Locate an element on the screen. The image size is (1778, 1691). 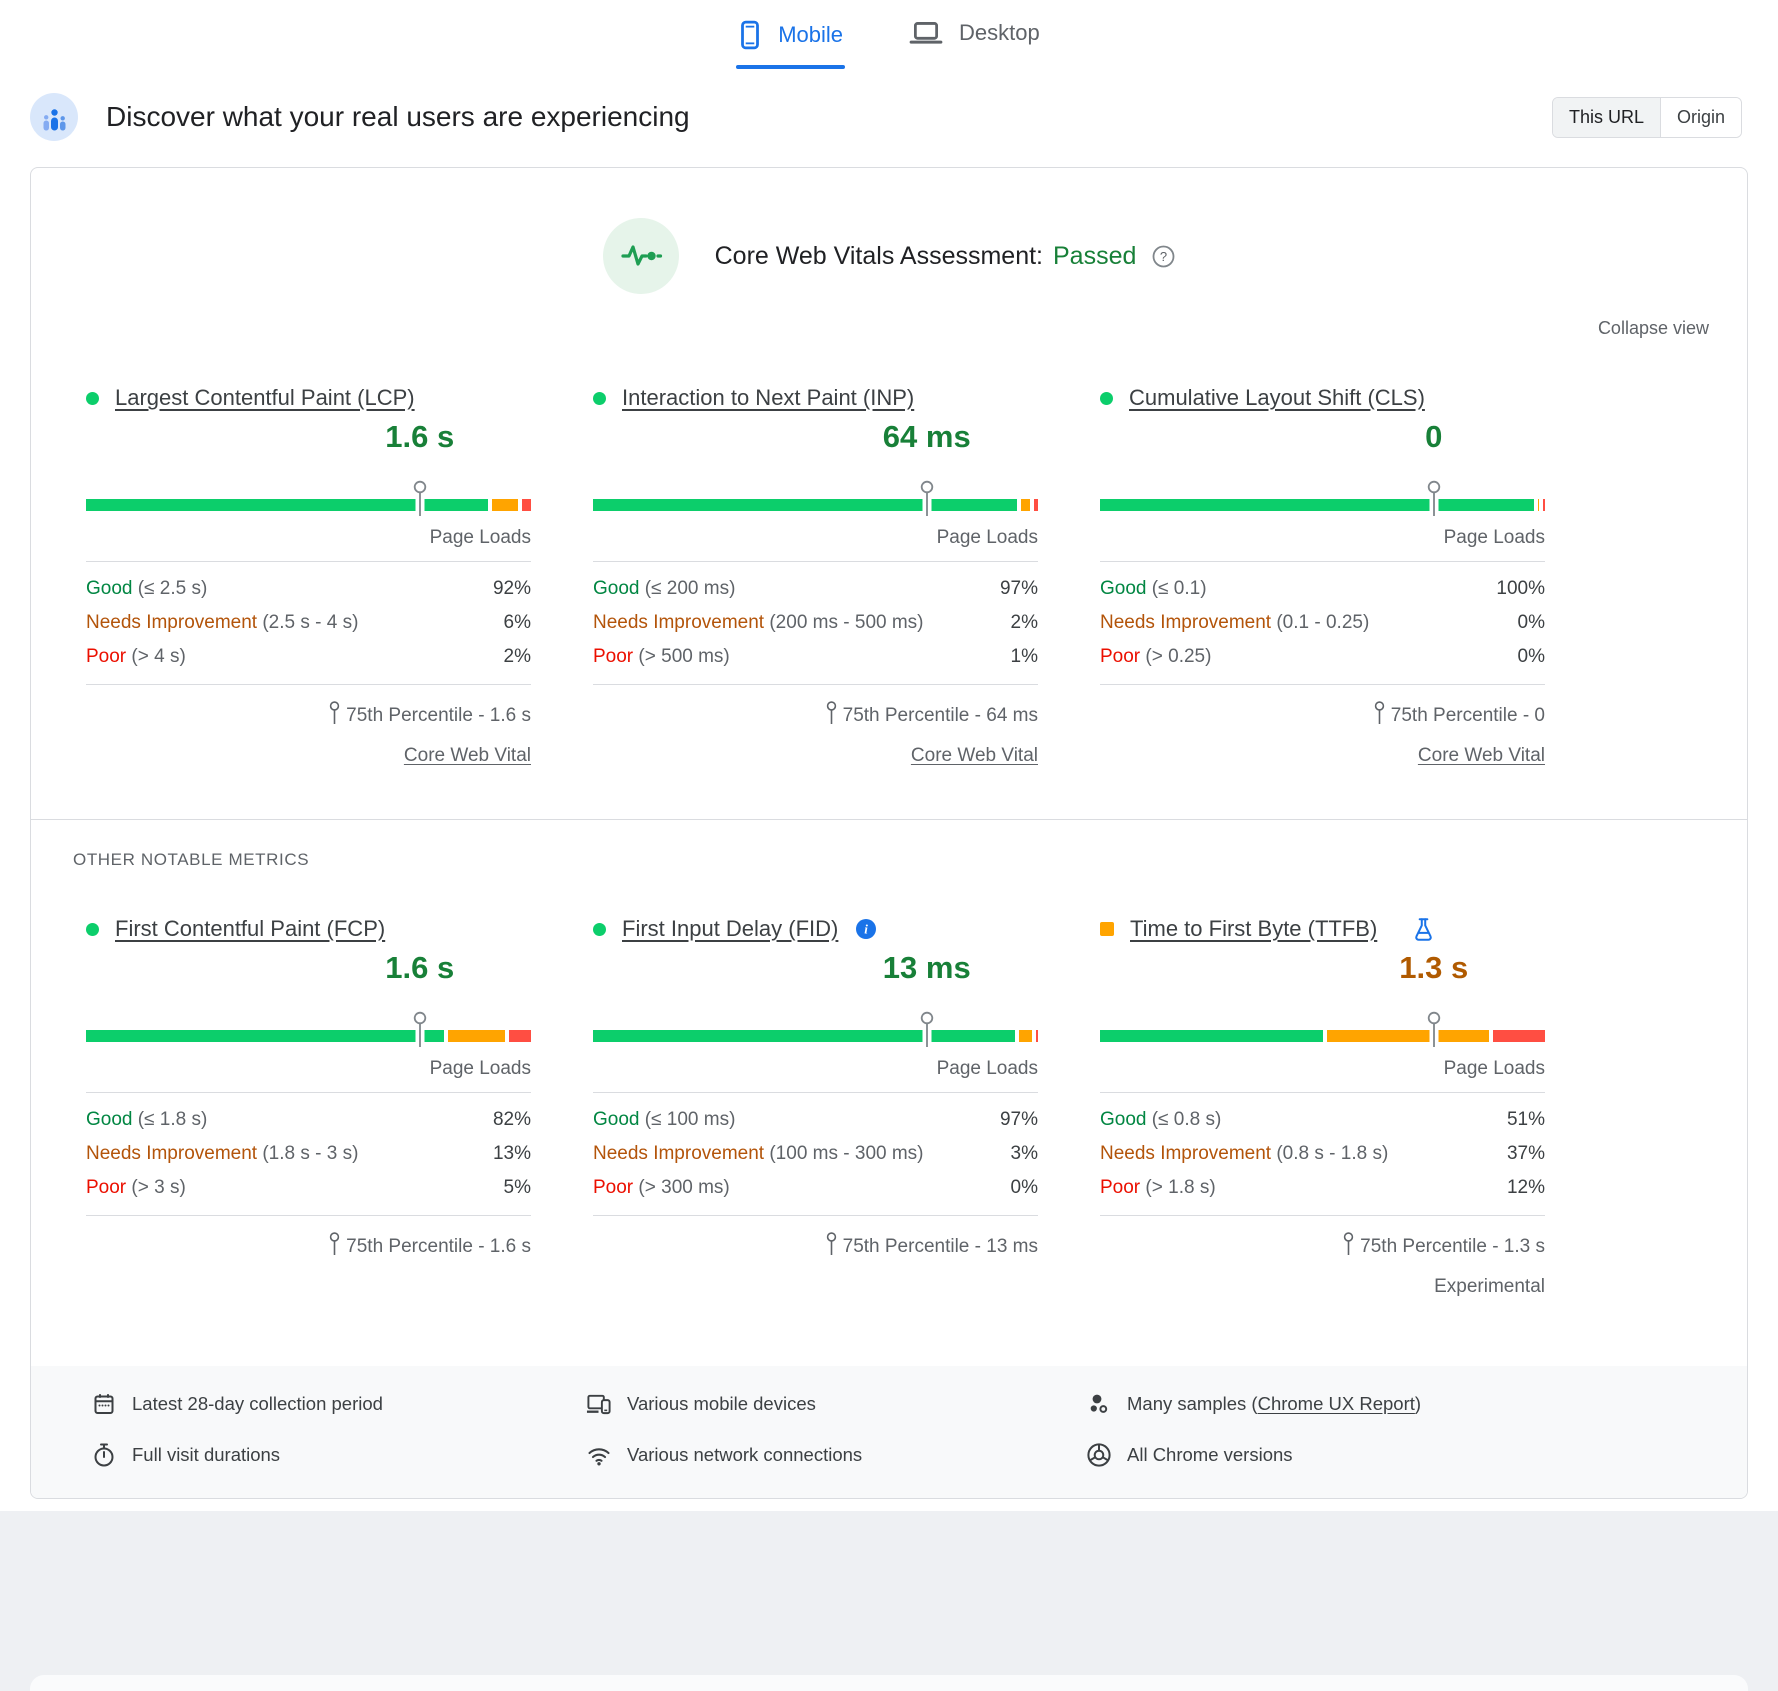
collapse-view-link: Collapse view is located at coordinates (1653, 328).